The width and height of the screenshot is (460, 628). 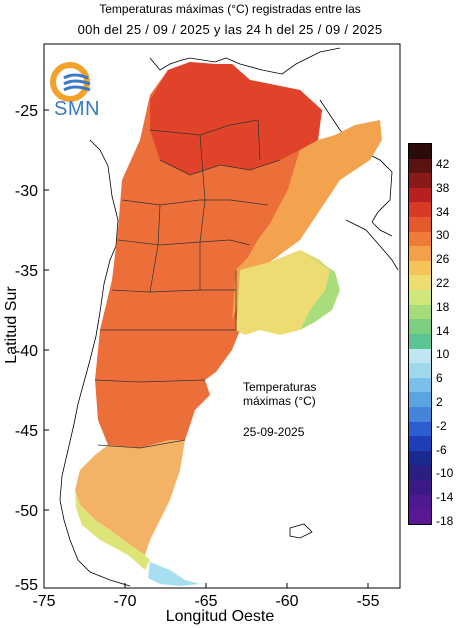 What do you see at coordinates (367, 601) in the screenshot?
I see `xtick-label: -55` at bounding box center [367, 601].